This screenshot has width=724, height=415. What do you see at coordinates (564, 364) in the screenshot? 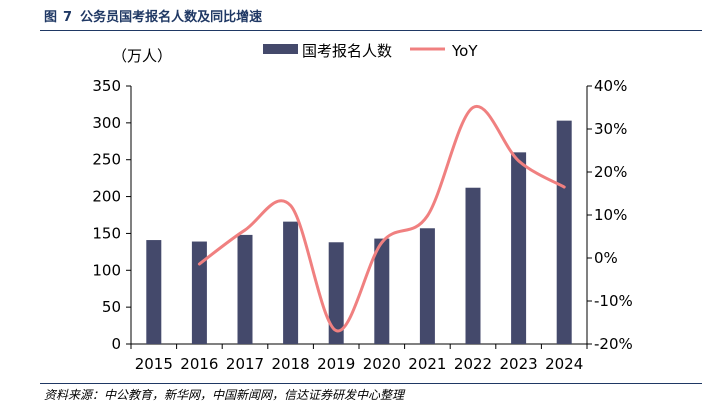
I see `x-tick-label: 2024` at bounding box center [564, 364].